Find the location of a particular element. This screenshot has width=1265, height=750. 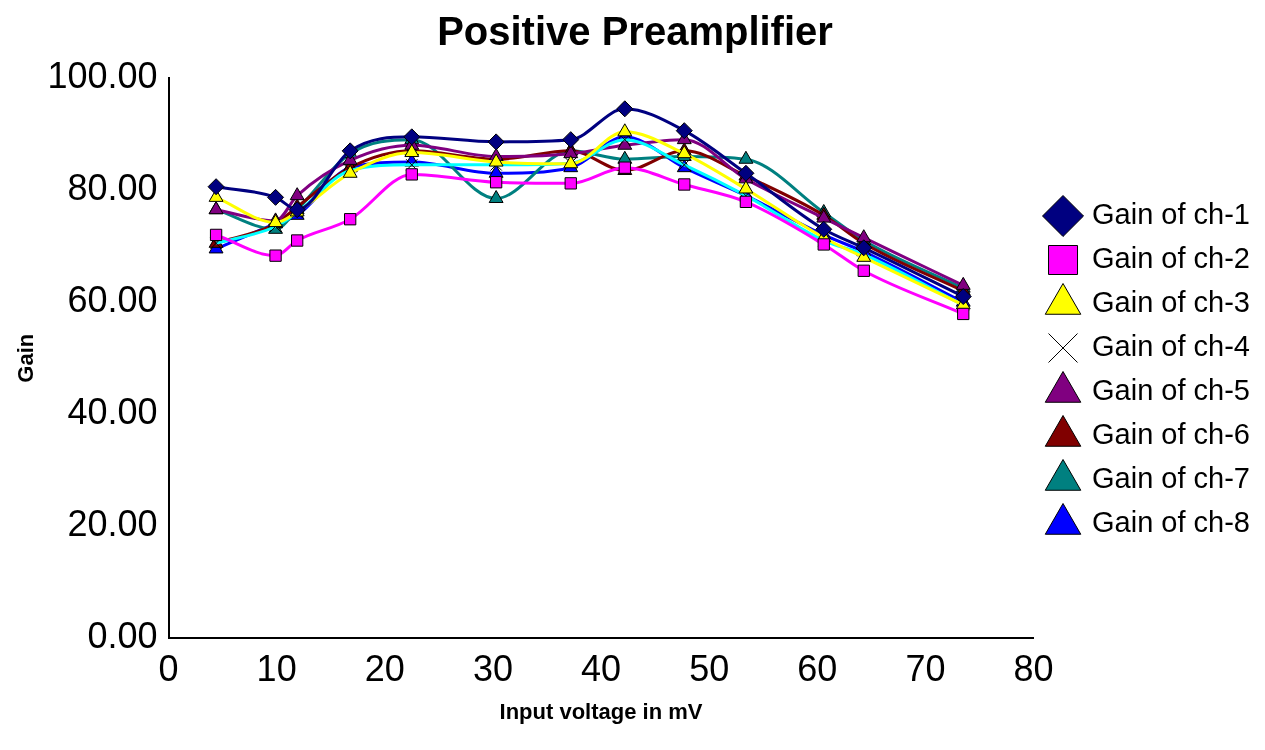

x-tick-label: 40 is located at coordinates (601, 668).